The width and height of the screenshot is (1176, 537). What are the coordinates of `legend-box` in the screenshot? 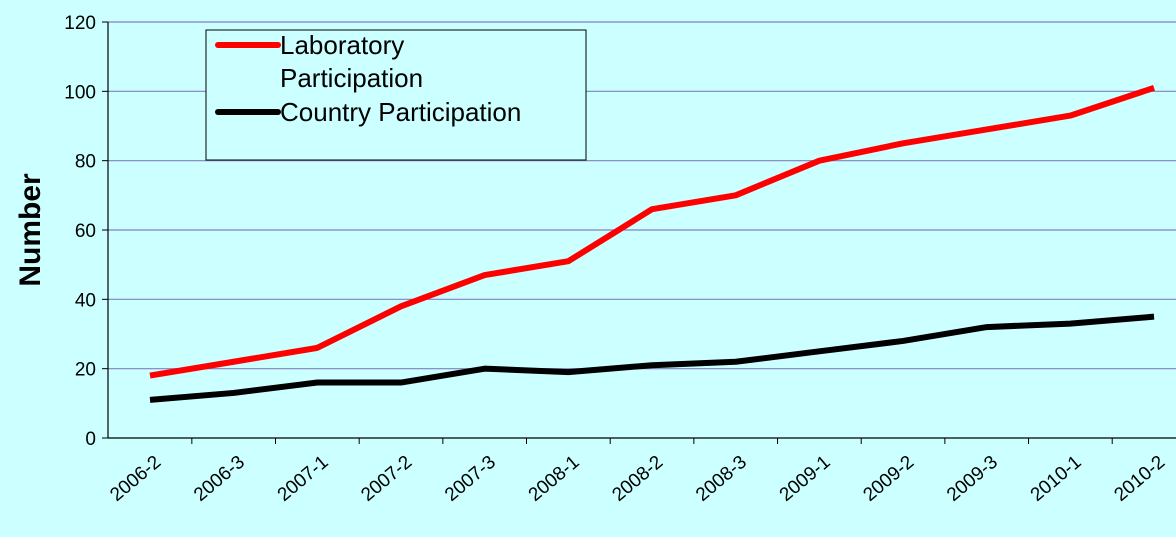 It's located at (396, 95).